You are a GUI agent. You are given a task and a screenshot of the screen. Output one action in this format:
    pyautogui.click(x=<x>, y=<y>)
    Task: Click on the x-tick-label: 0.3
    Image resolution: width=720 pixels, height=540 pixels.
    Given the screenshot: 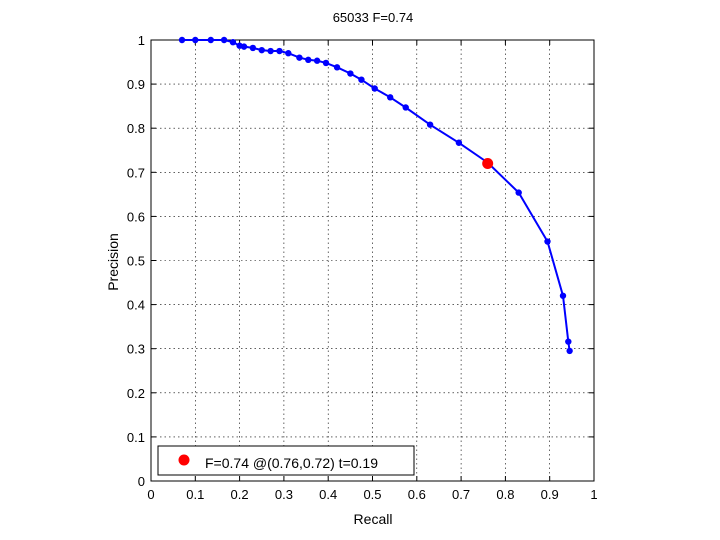 What is the action you would take?
    pyautogui.click(x=284, y=494)
    